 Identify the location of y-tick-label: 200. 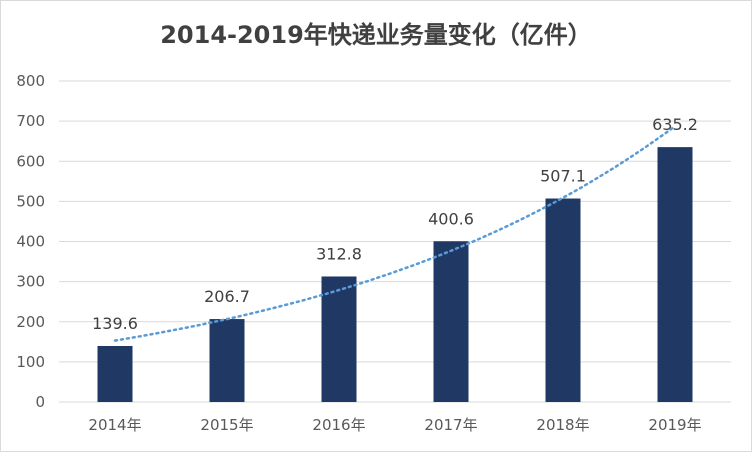
(30, 322).